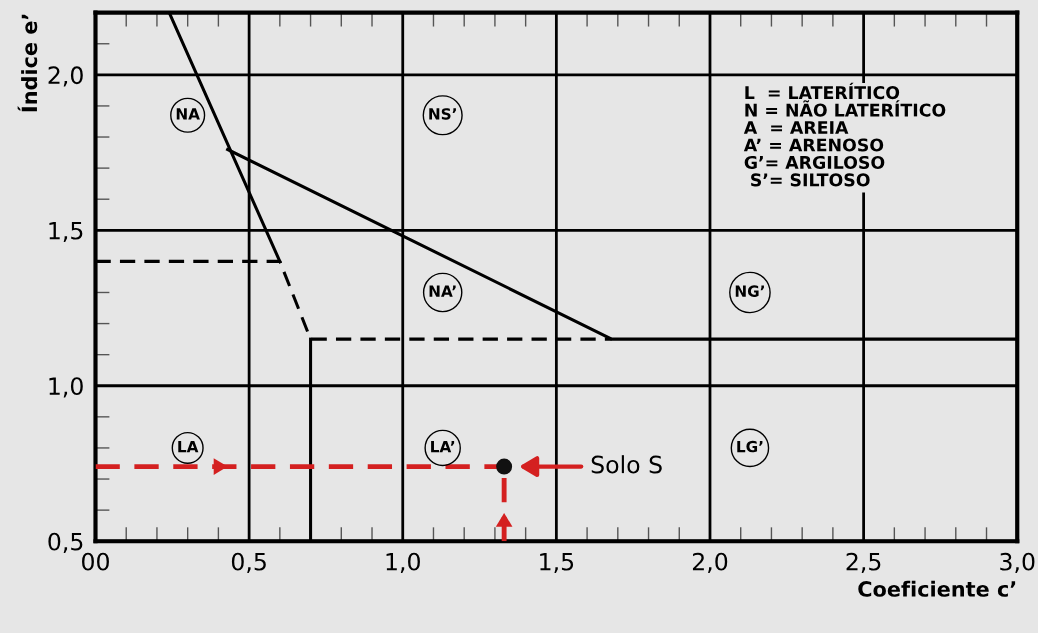 This screenshot has width=1038, height=633. What do you see at coordinates (442, 114) in the screenshot?
I see `annotation: NS’` at bounding box center [442, 114].